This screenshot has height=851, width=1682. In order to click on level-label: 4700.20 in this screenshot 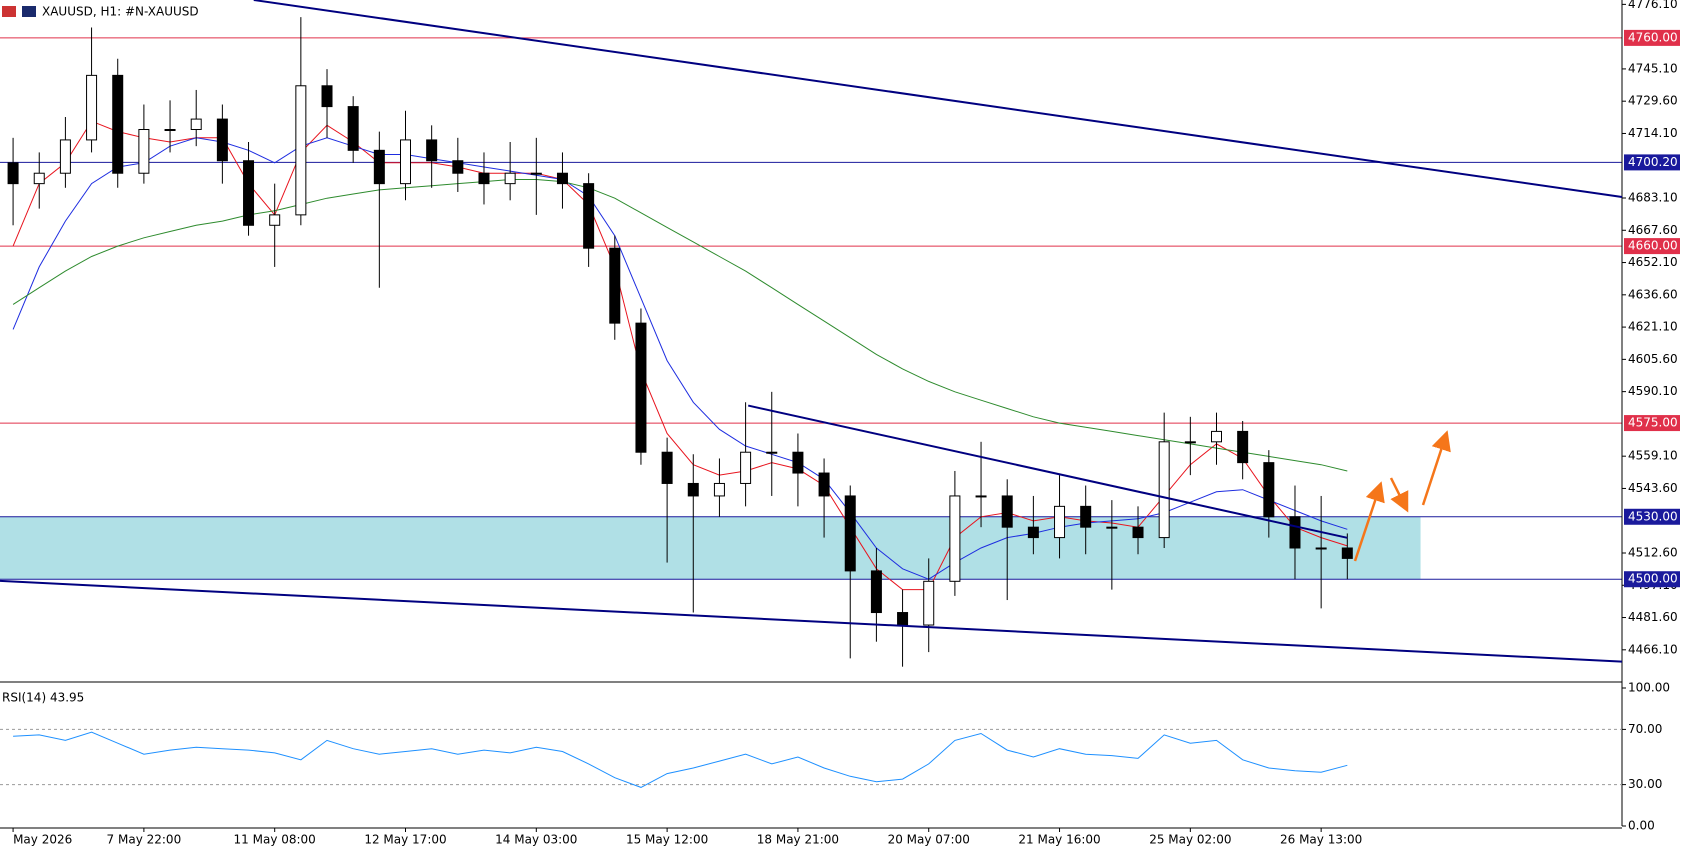, I will do `click(1653, 162)`.